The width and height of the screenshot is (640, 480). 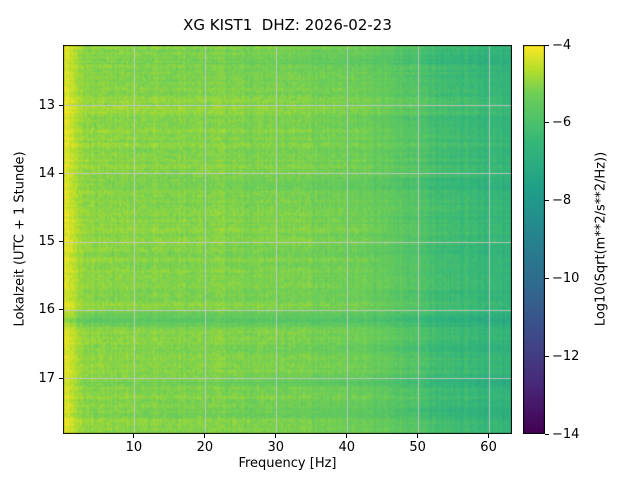 I want to click on y-axis-label: Lokalzeit (UTC + 1 Stunde), so click(x=20, y=239).